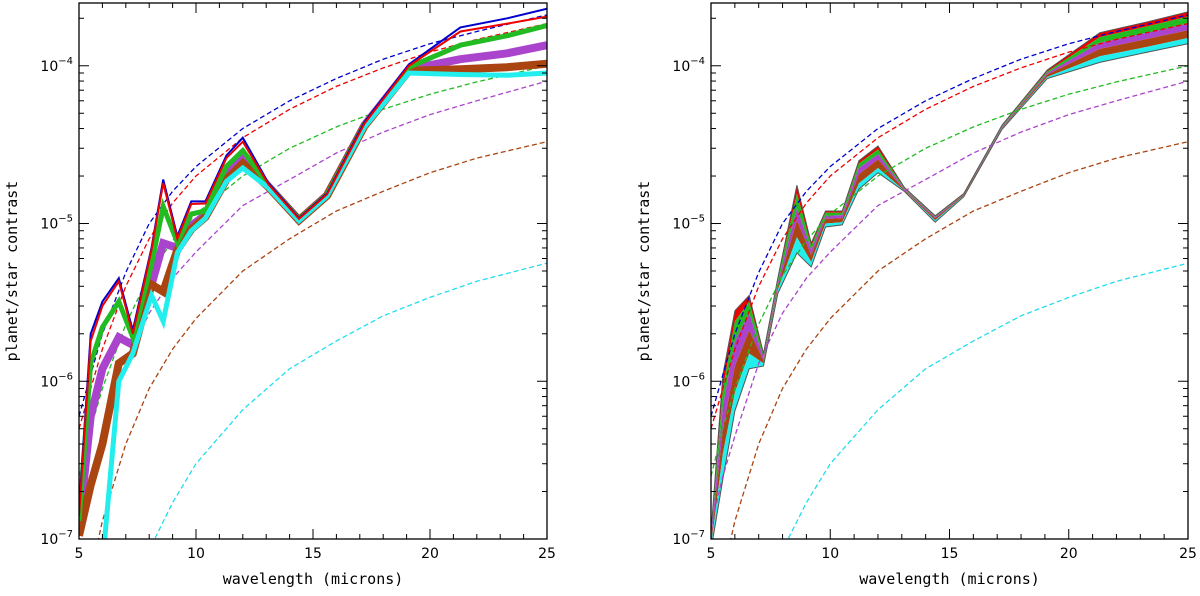 The width and height of the screenshot is (1200, 596). I want to click on left-y-tick-label: 10⁻⁴, so click(56, 65).